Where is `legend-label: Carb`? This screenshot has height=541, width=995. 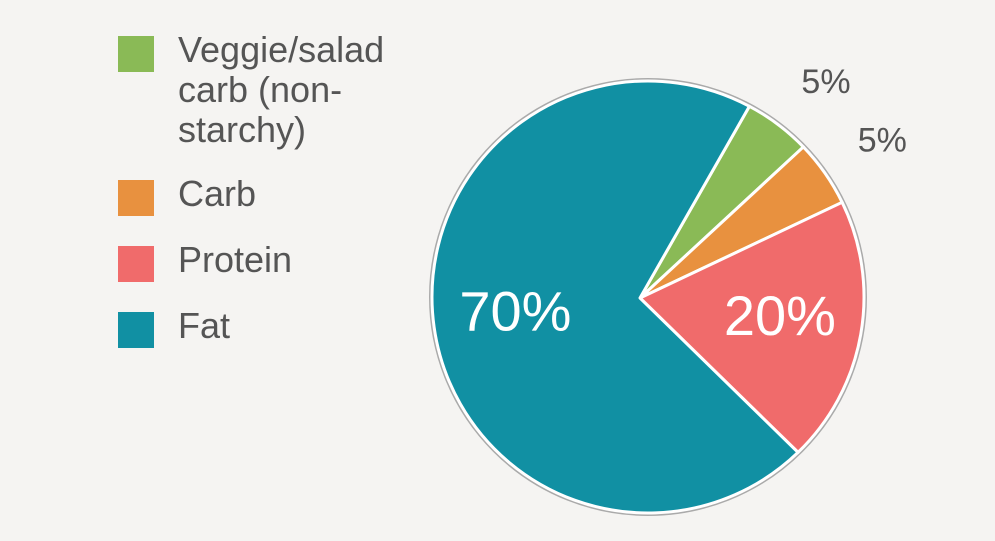 legend-label: Carb is located at coordinates (217, 193).